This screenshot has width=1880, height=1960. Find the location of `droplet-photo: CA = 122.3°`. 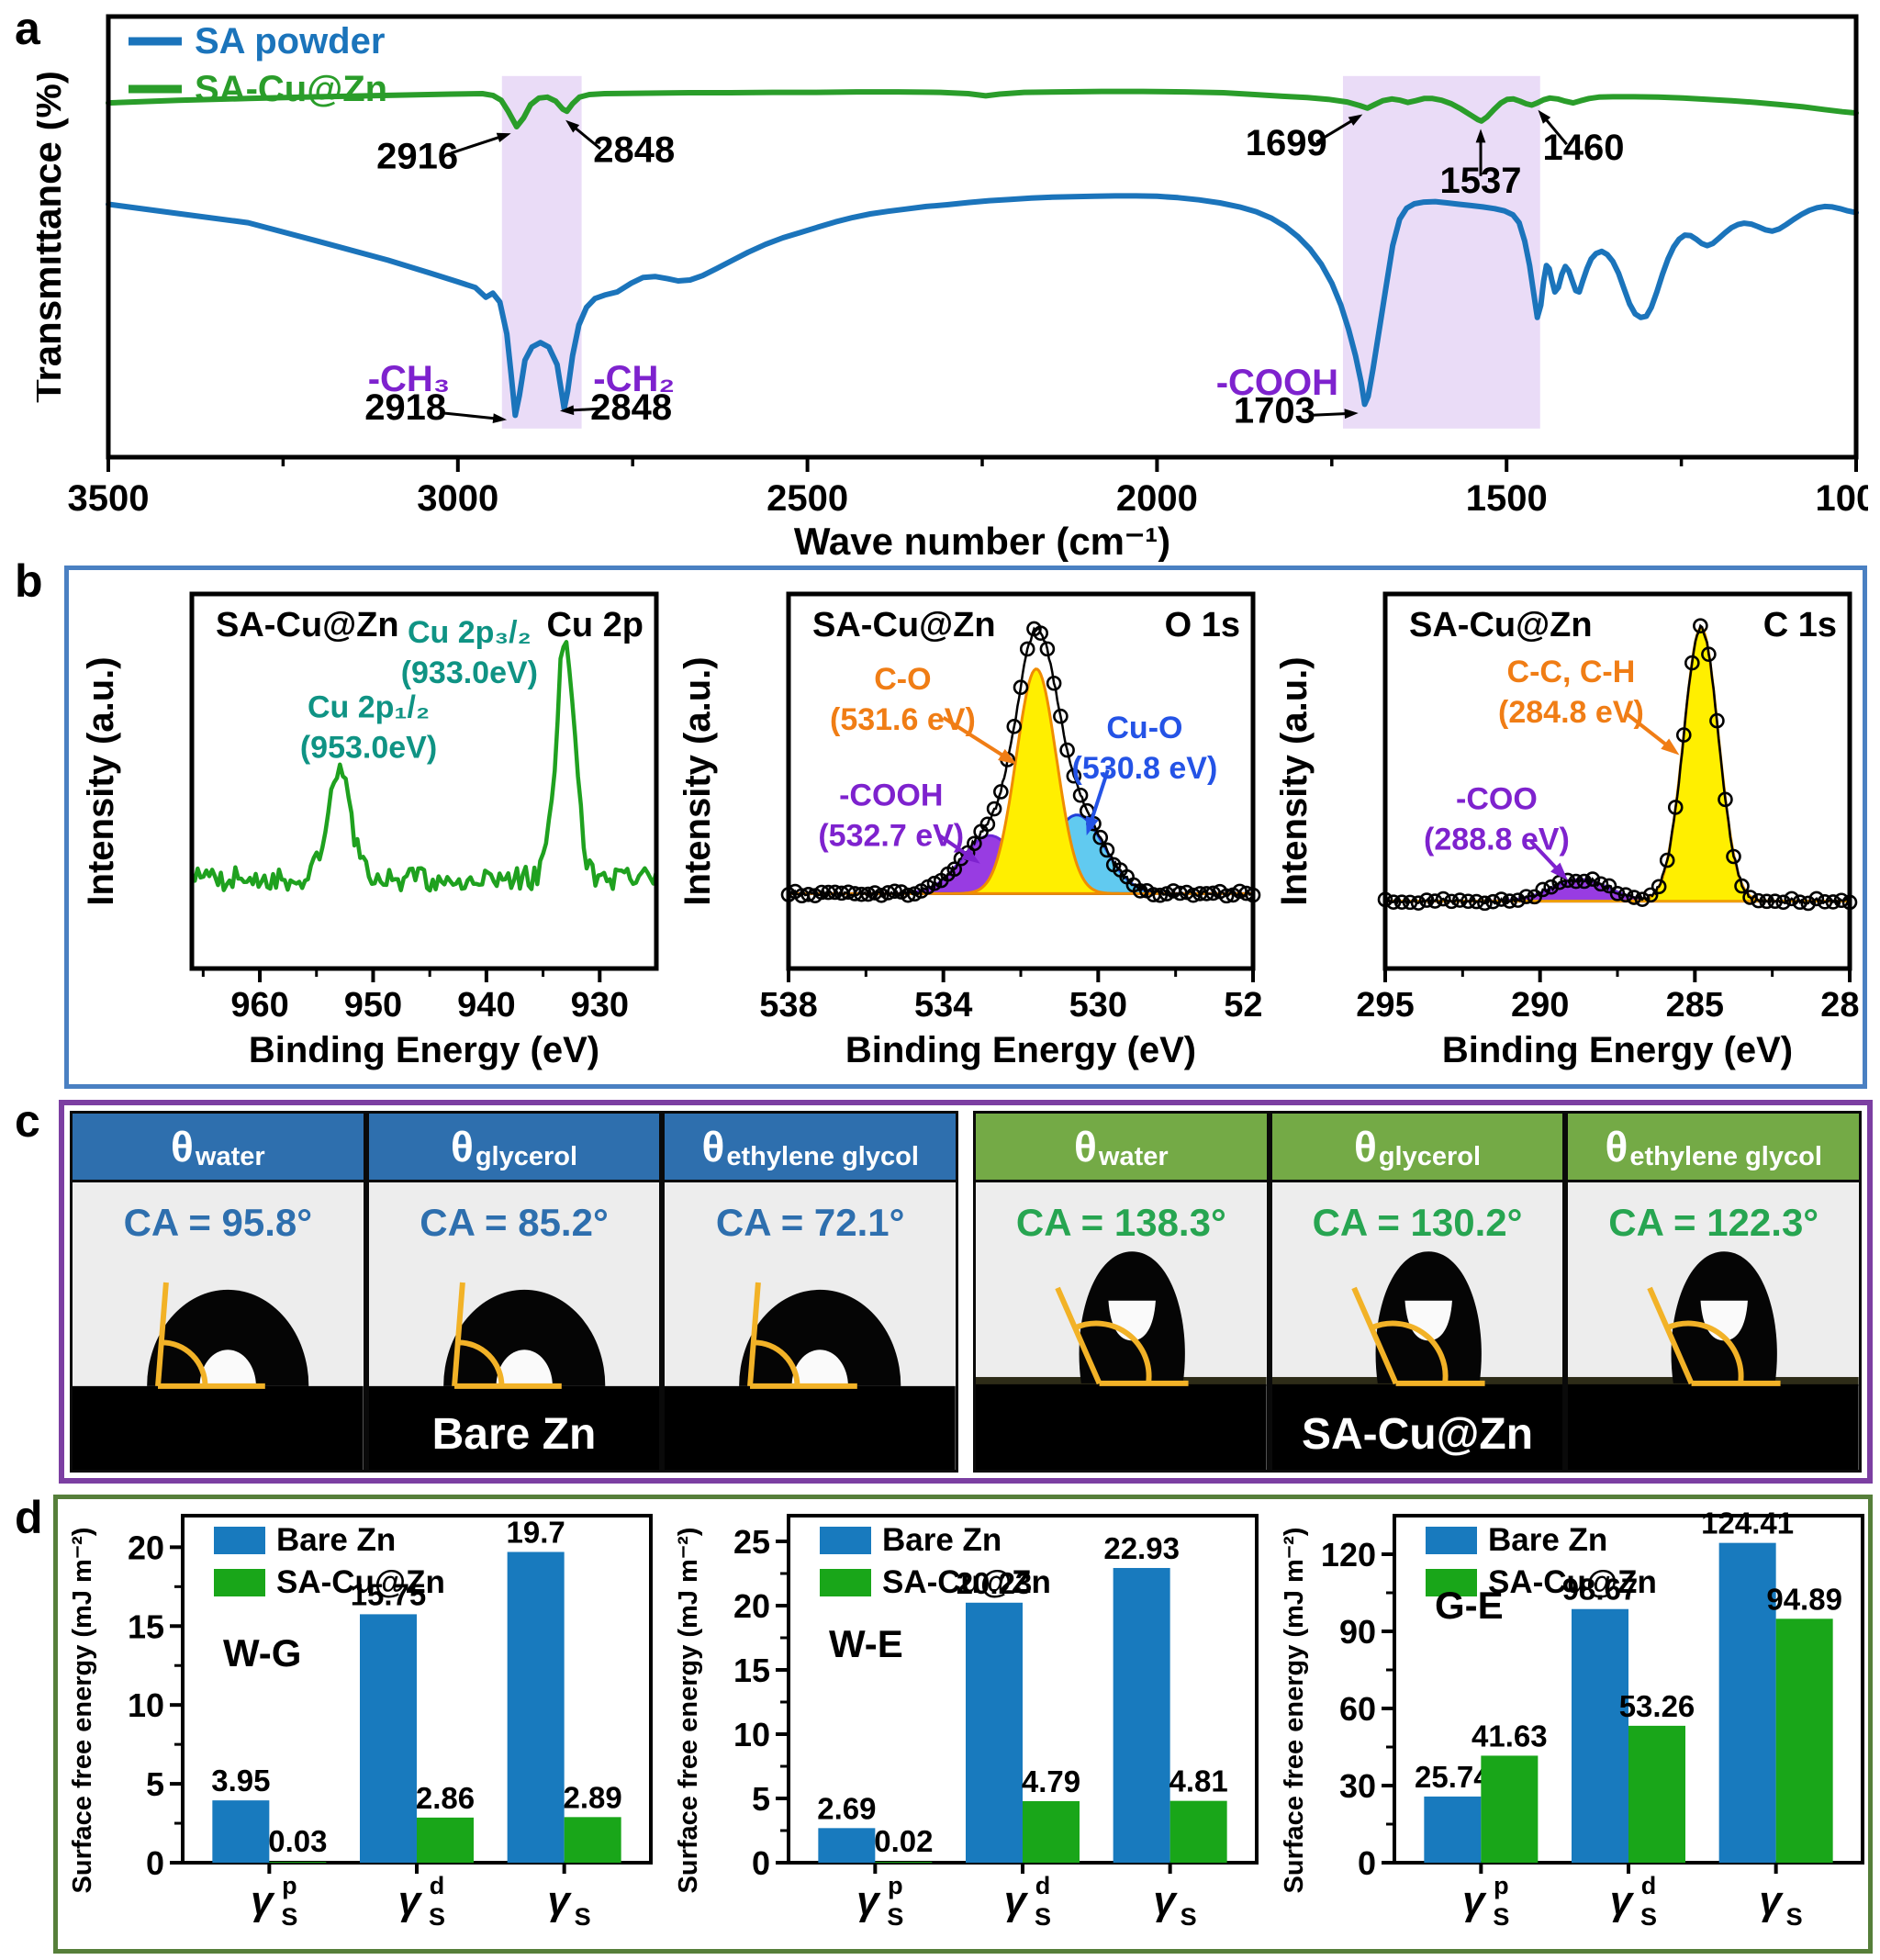

droplet-photo: CA = 122.3° is located at coordinates (1714, 1326).